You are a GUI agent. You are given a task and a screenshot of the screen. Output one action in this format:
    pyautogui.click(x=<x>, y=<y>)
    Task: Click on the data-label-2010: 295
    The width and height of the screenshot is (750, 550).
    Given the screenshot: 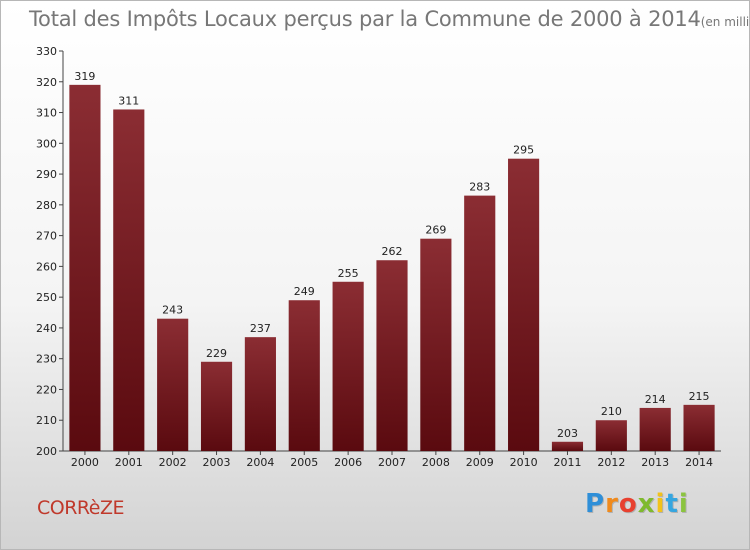 What is the action you would take?
    pyautogui.click(x=523, y=150)
    